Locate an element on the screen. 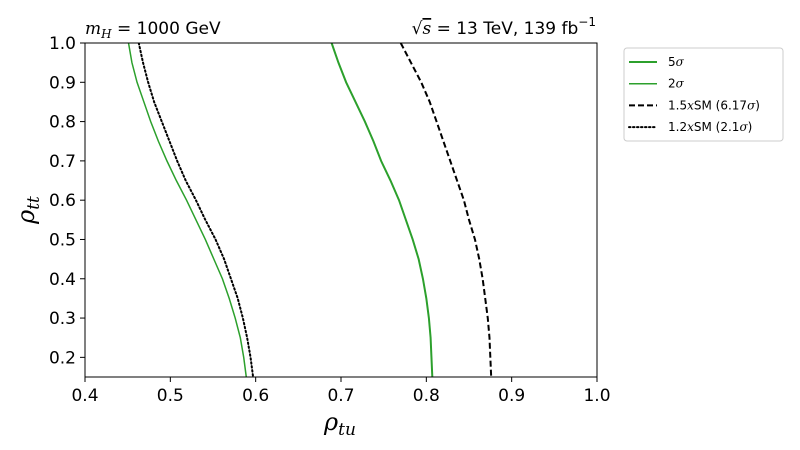 The height and width of the screenshot is (450, 800). title-right: √s = 13 TeV, 139 fb−1 is located at coordinates (504, 27).